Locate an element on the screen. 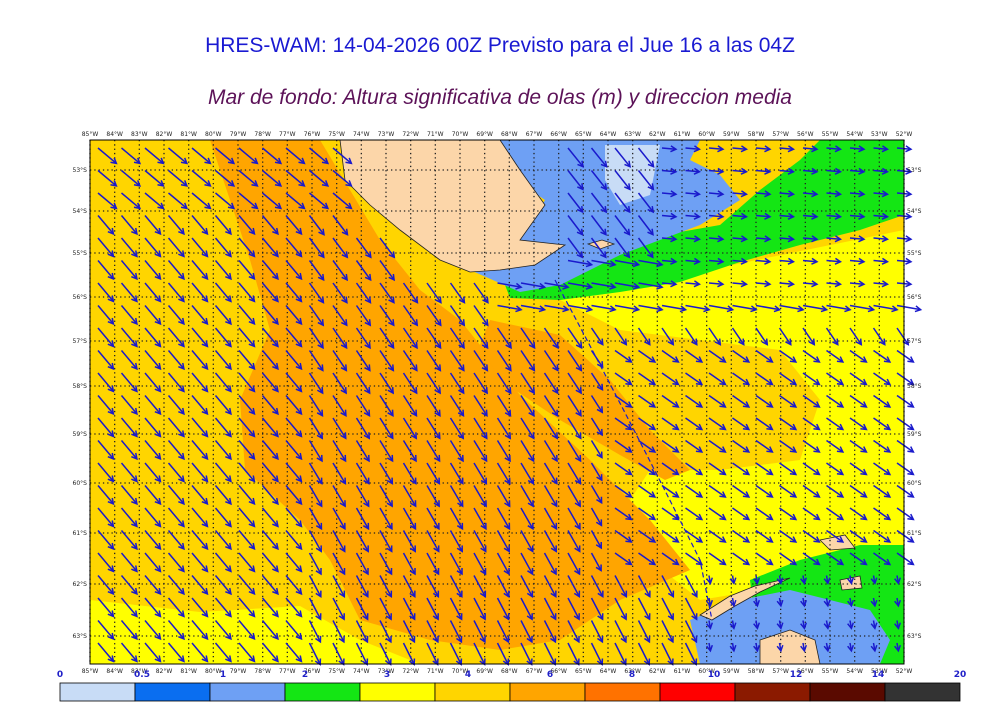  lon-label: 53°W is located at coordinates (879, 134).